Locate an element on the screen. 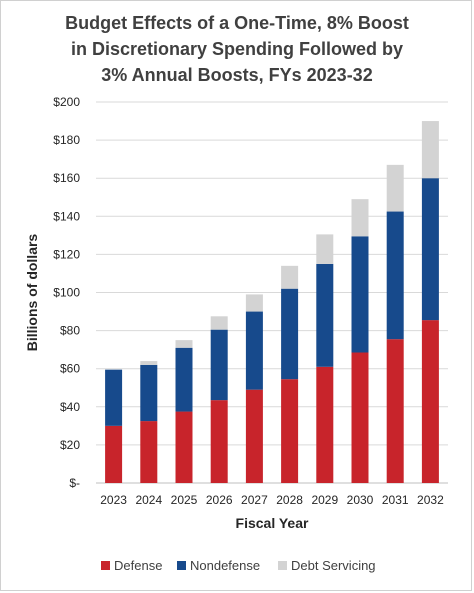 This screenshot has width=474, height=593. bar-nondefense-2024 is located at coordinates (149, 393).